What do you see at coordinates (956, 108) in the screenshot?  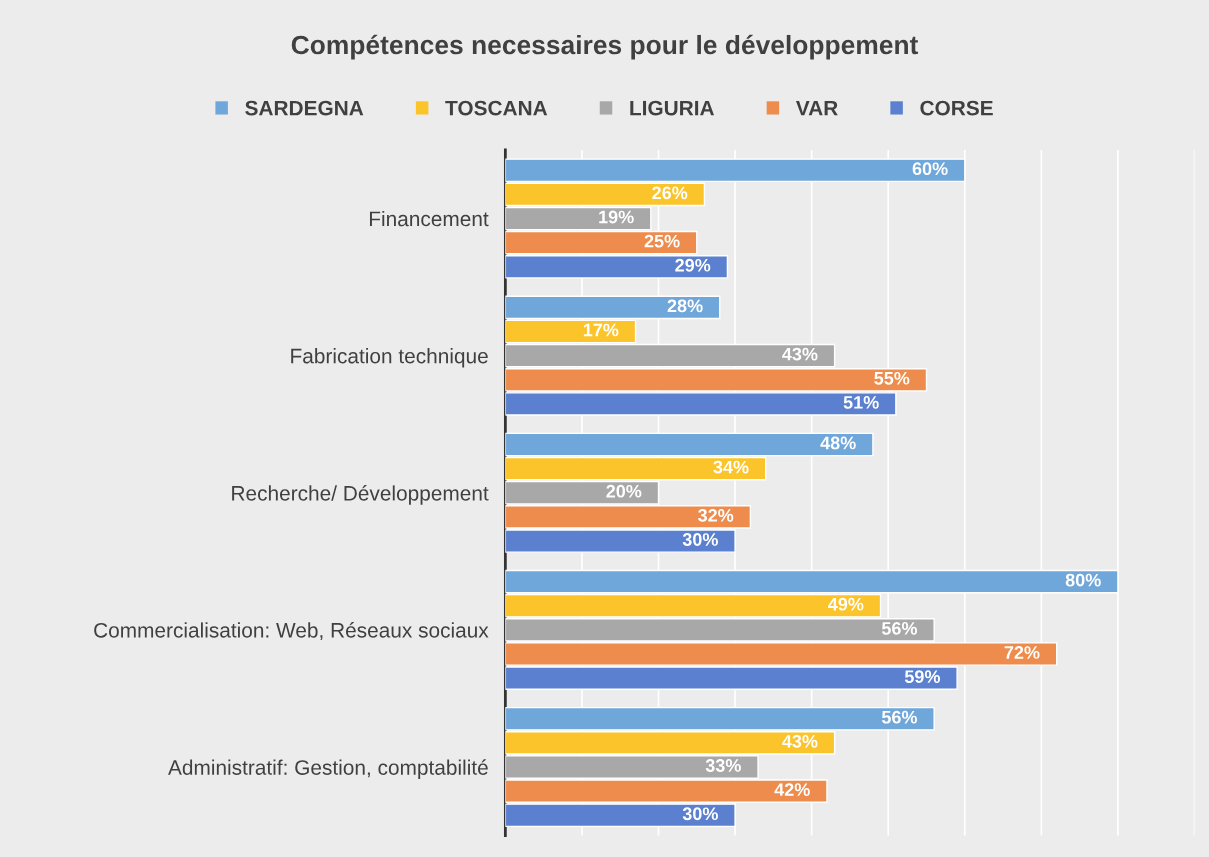 I see `legend-label: CORSE` at bounding box center [956, 108].